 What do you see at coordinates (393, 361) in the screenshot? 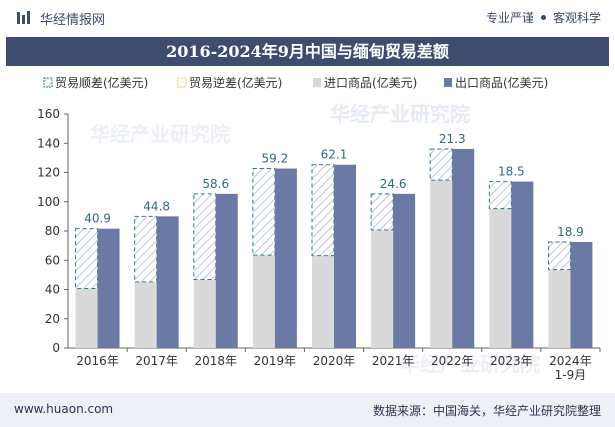
I see `x-tick-label: 2021年` at bounding box center [393, 361].